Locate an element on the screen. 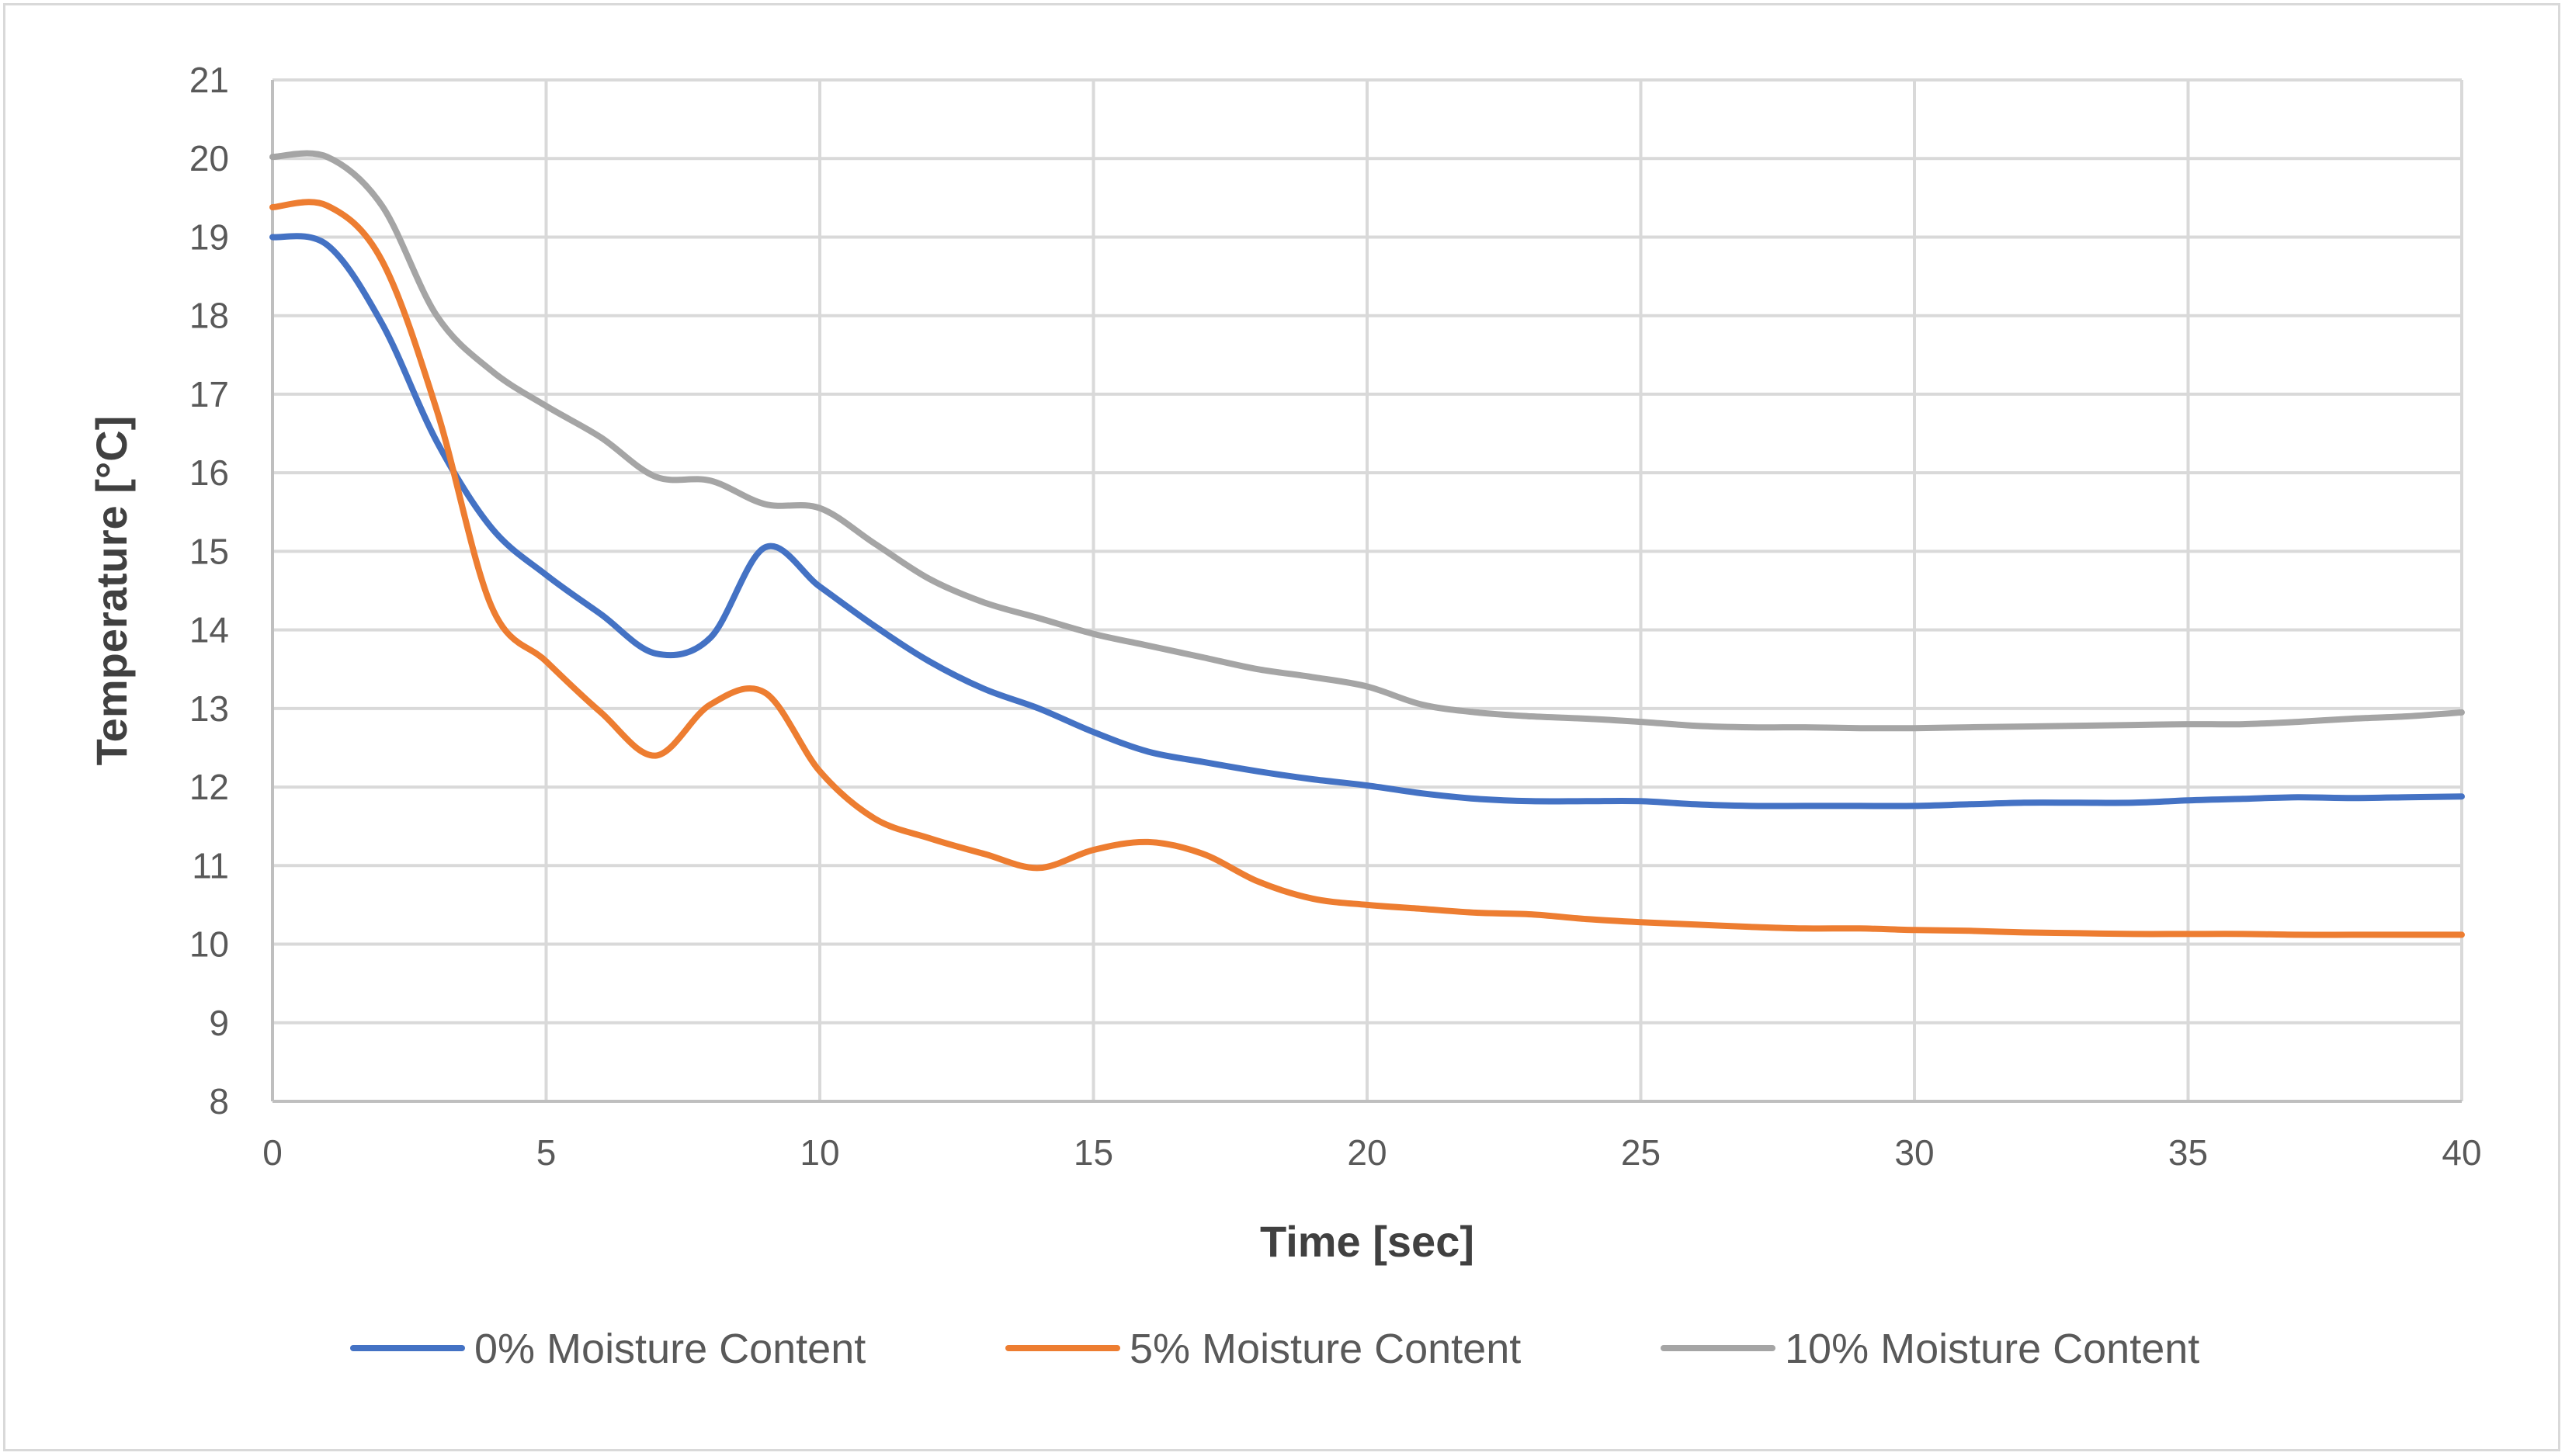 The image size is (2565, 1456). y-tick-label: 11 is located at coordinates (211, 866).